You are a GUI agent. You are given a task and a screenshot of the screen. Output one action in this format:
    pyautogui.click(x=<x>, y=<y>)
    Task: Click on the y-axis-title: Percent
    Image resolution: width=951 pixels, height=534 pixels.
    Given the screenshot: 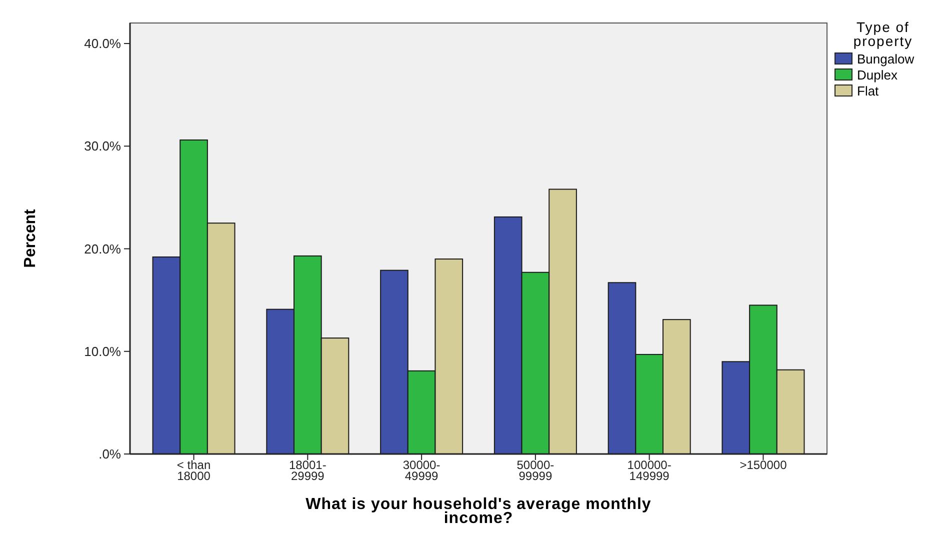 What is the action you would take?
    pyautogui.click(x=30, y=238)
    